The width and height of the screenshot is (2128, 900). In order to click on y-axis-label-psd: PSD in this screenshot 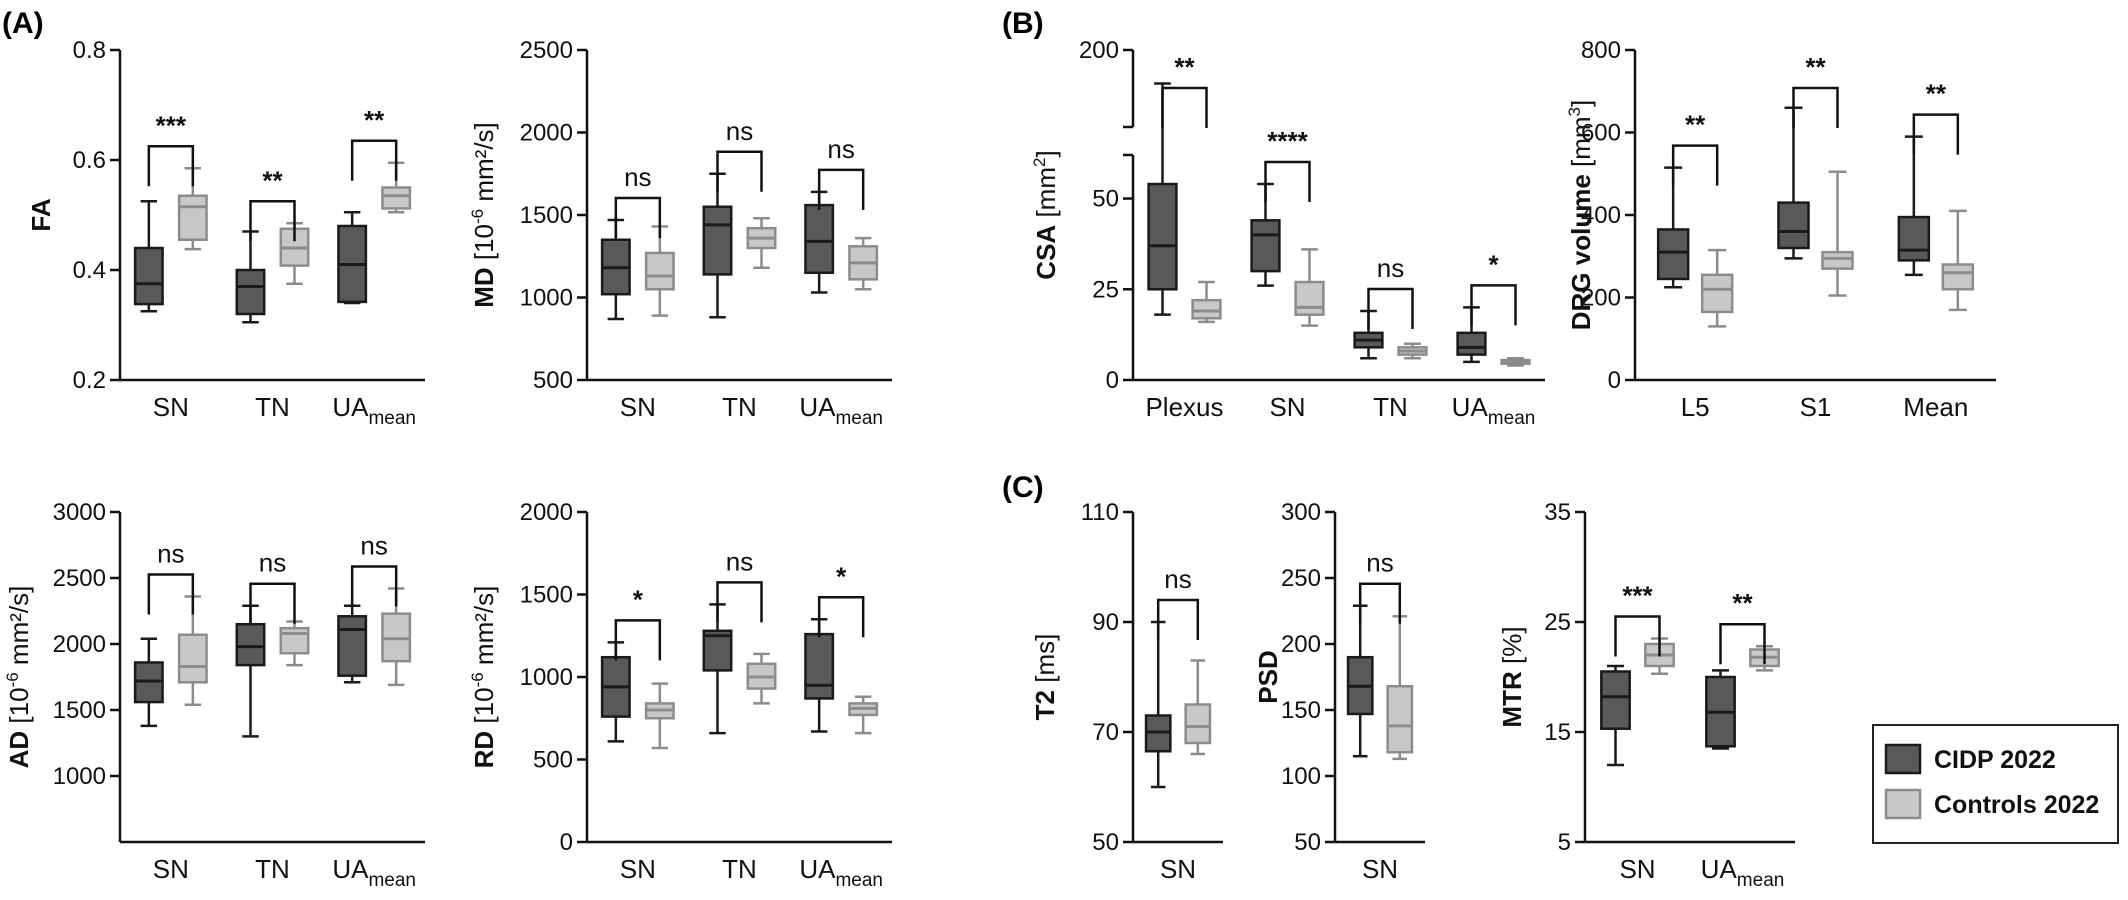, I will do `click(1268, 676)`.